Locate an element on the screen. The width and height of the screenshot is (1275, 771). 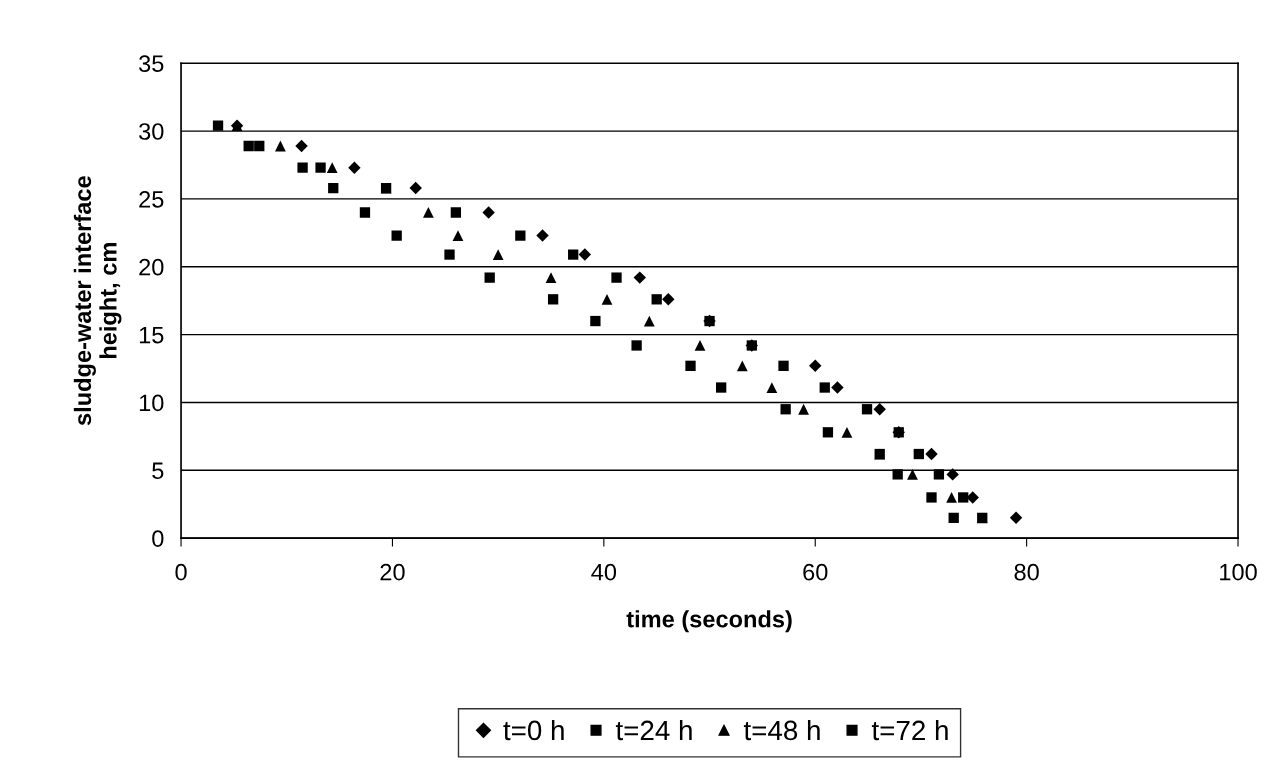
x-tick-label: 40 is located at coordinates (604, 572).